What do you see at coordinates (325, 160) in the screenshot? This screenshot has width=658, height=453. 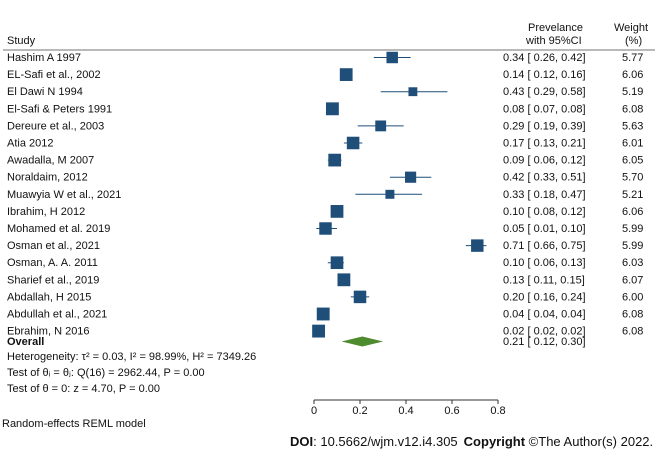 I see `study-row: Awadalla, M 2007 0.09 [ 0.06, 0.12] 6.05` at bounding box center [325, 160].